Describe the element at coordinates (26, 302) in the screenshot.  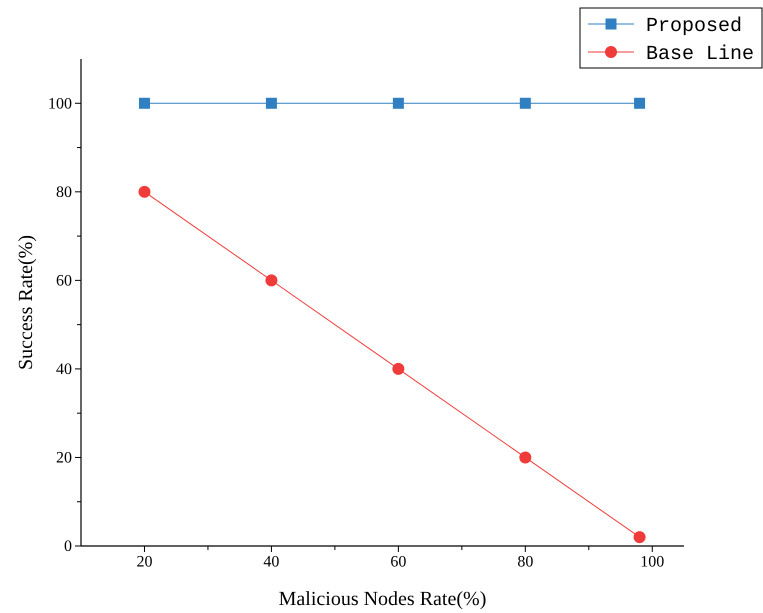
I see `y-axis-title: Success Rate(%)` at that location.